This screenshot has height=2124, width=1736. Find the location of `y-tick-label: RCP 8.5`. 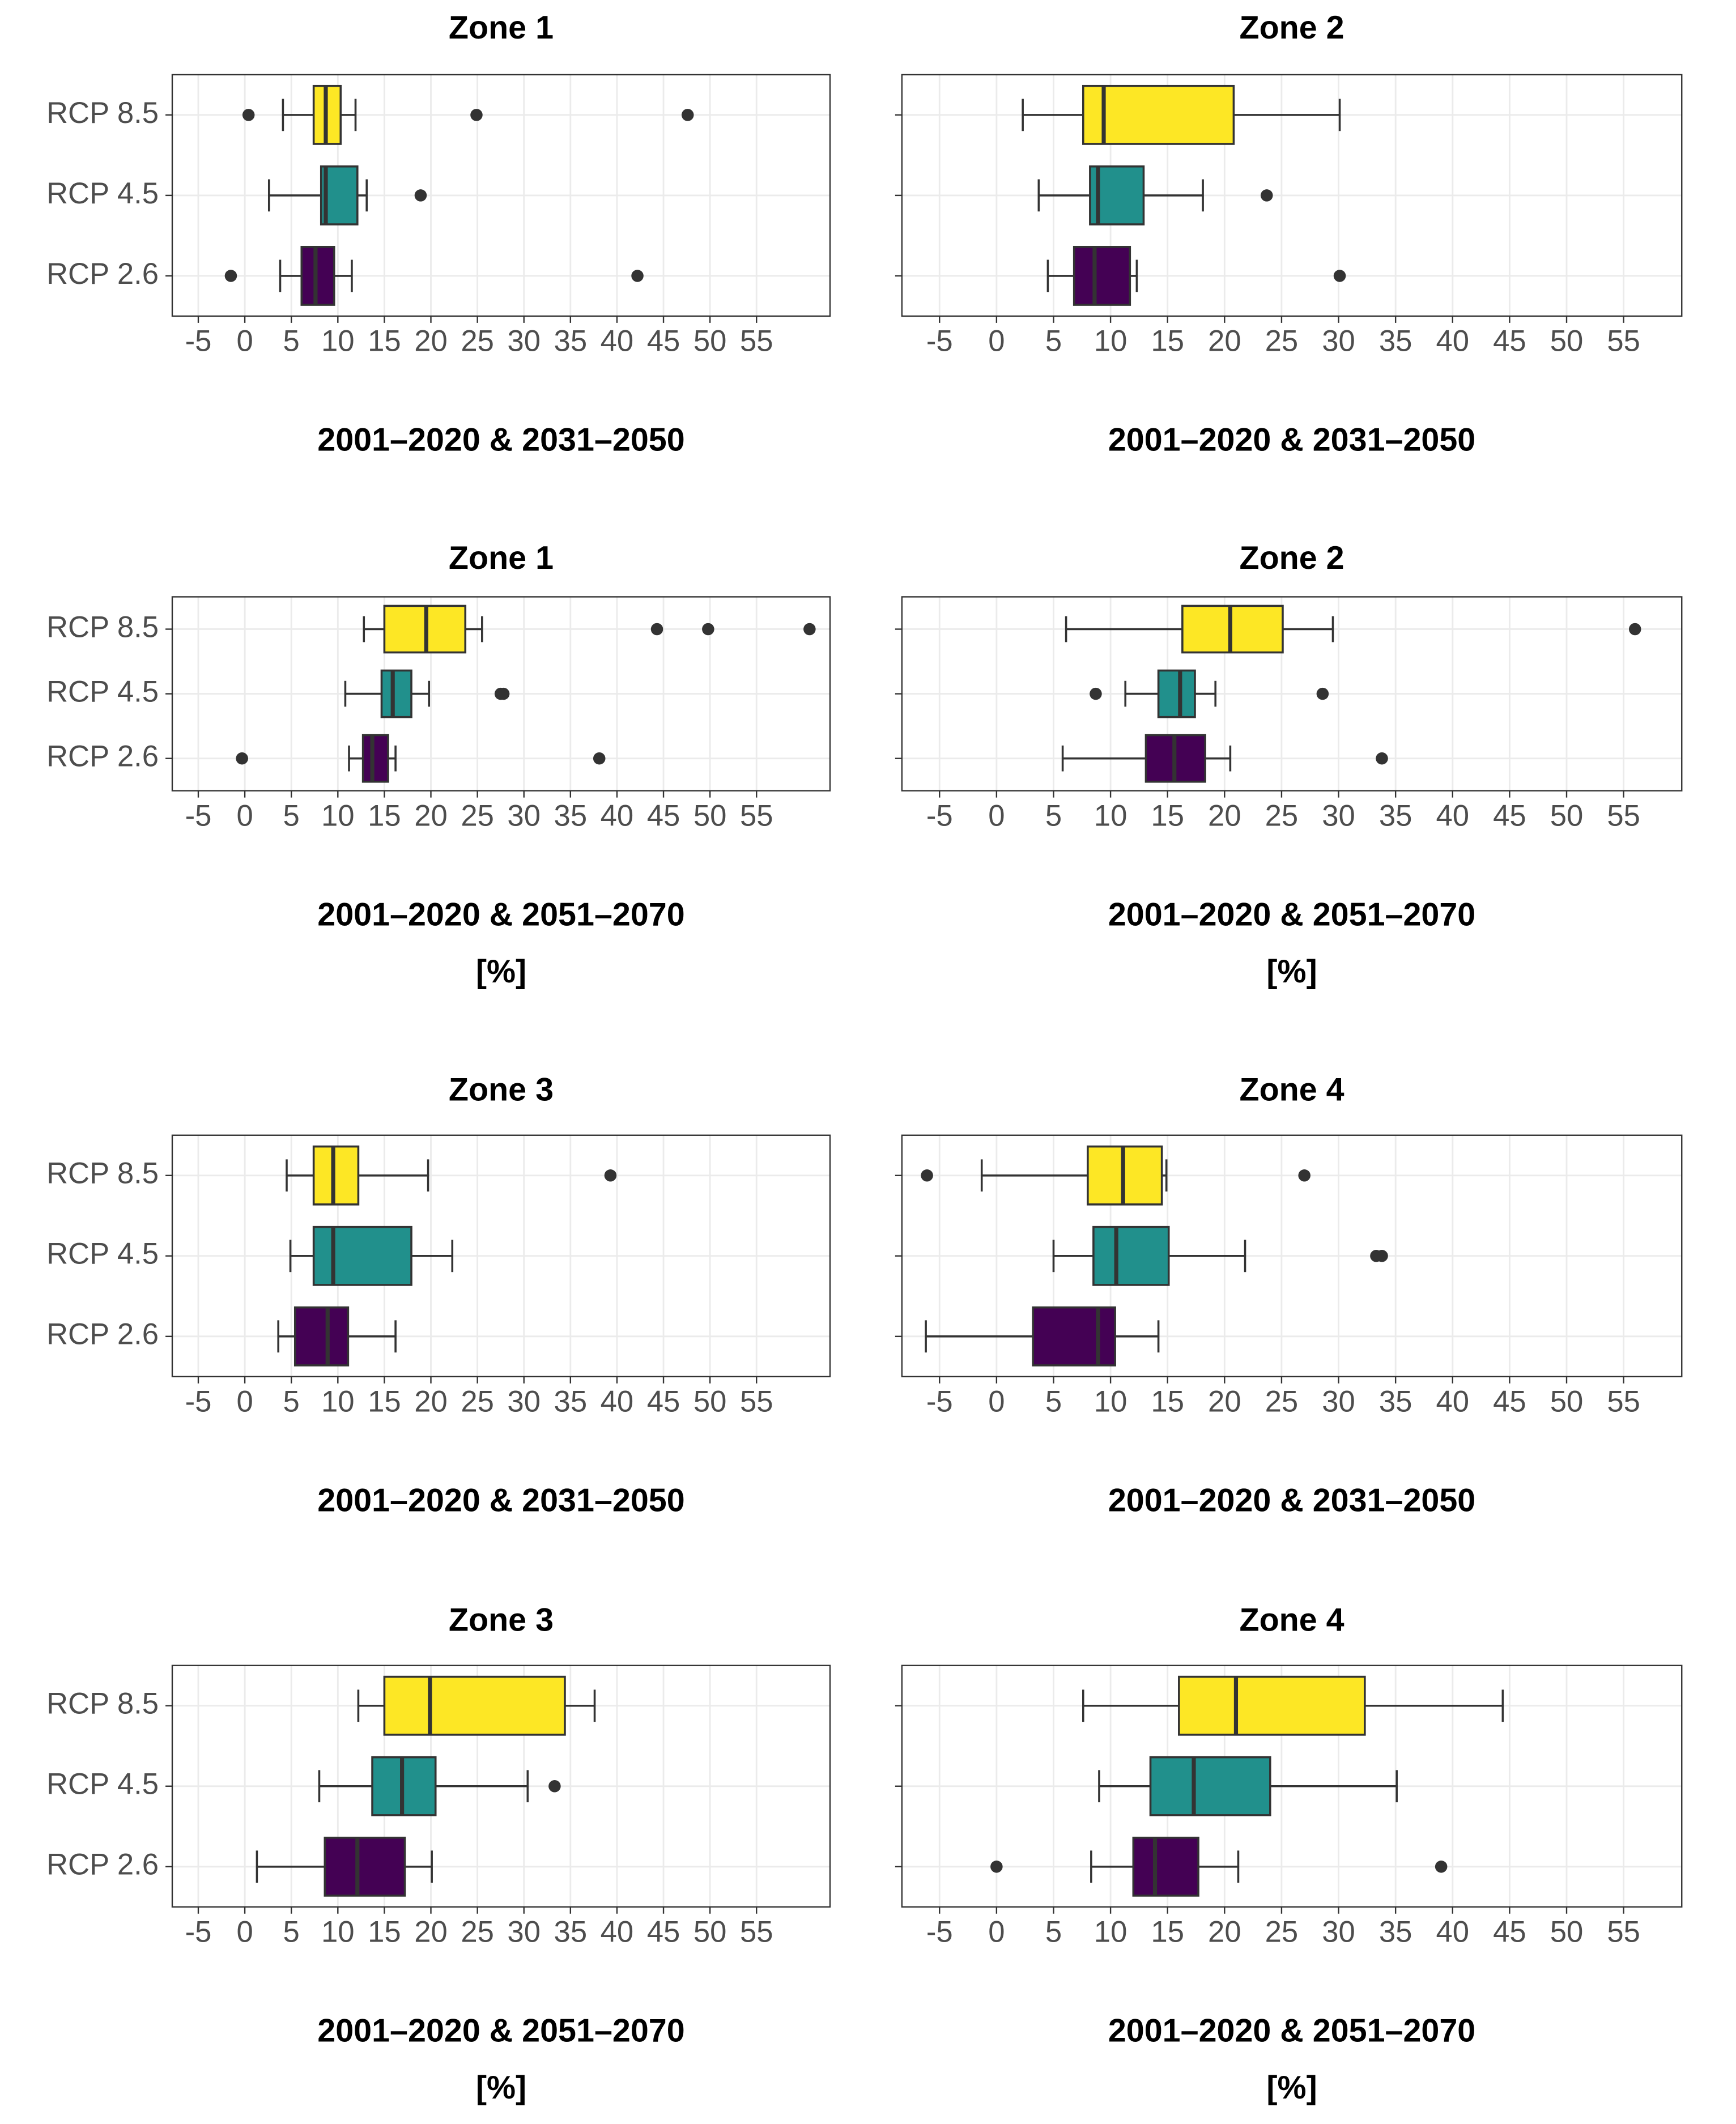

y-tick-label: RCP 8.5 is located at coordinates (102, 627).